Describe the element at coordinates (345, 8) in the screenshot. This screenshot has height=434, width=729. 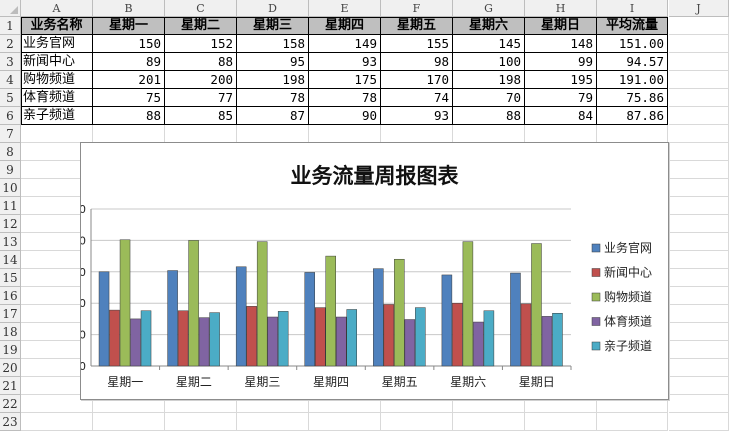
I see `column-header-e: E` at that location.